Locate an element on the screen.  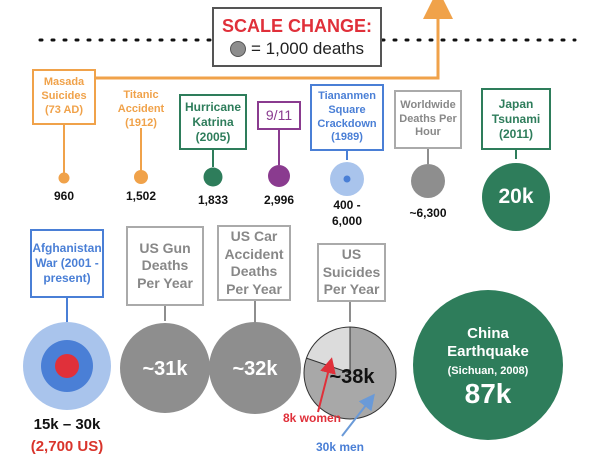
value-911: 2,996 is located at coordinates (279, 200).